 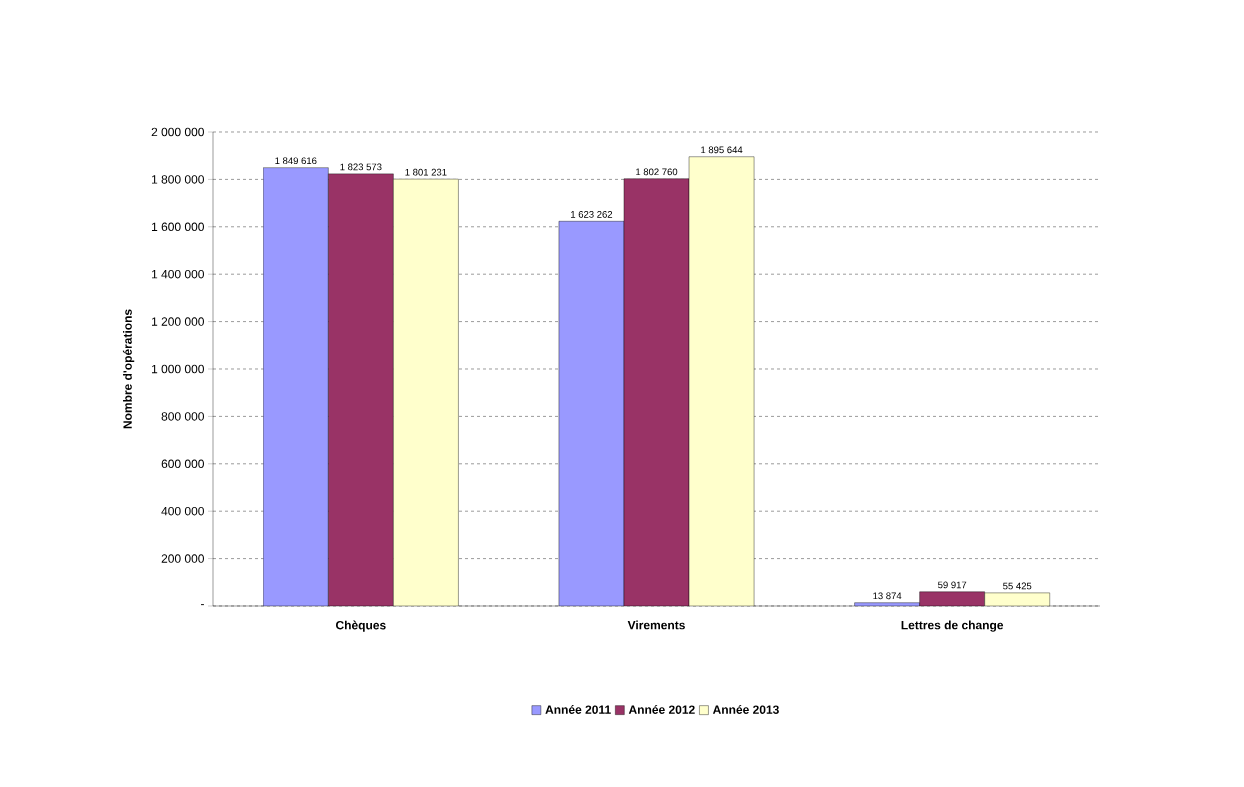 What do you see at coordinates (182, 558) in the screenshot?
I see `y-tick-label: 200 000` at bounding box center [182, 558].